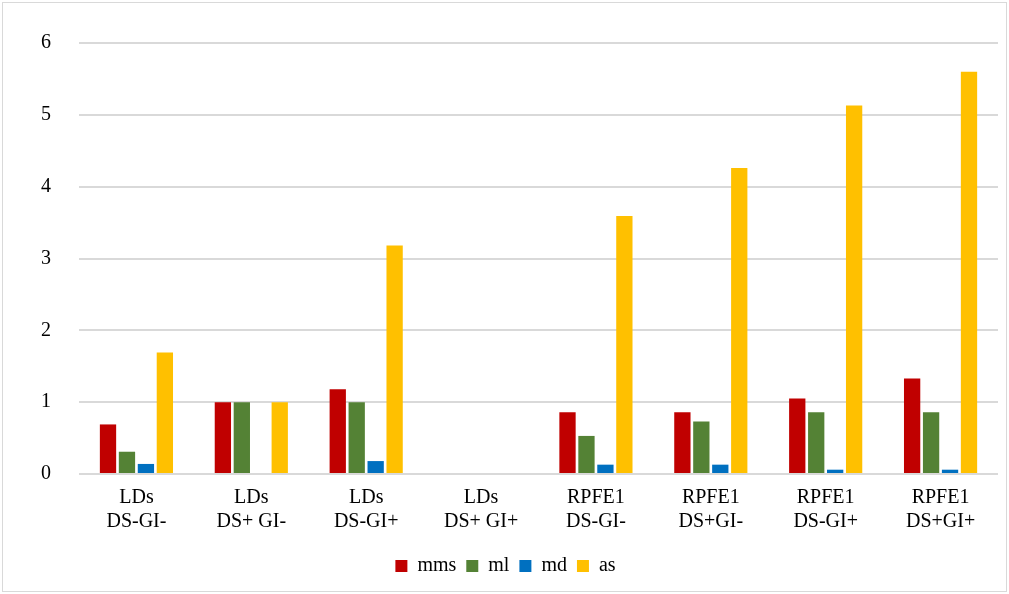  What do you see at coordinates (46, 400) in the screenshot?
I see `y-tick-label: 1` at bounding box center [46, 400].